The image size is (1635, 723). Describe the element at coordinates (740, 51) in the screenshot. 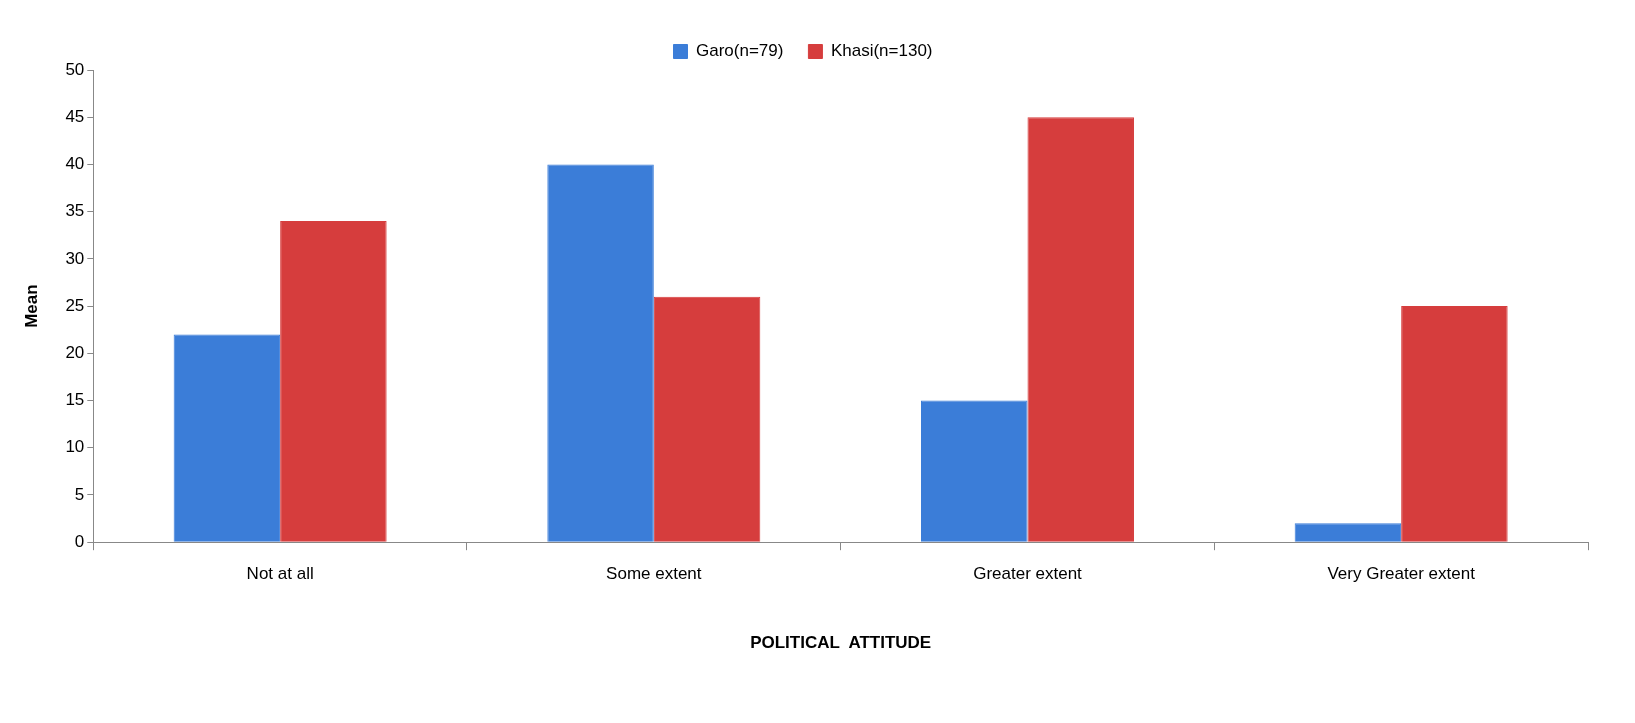

I see `legend-label: Garo(n=79)` at that location.